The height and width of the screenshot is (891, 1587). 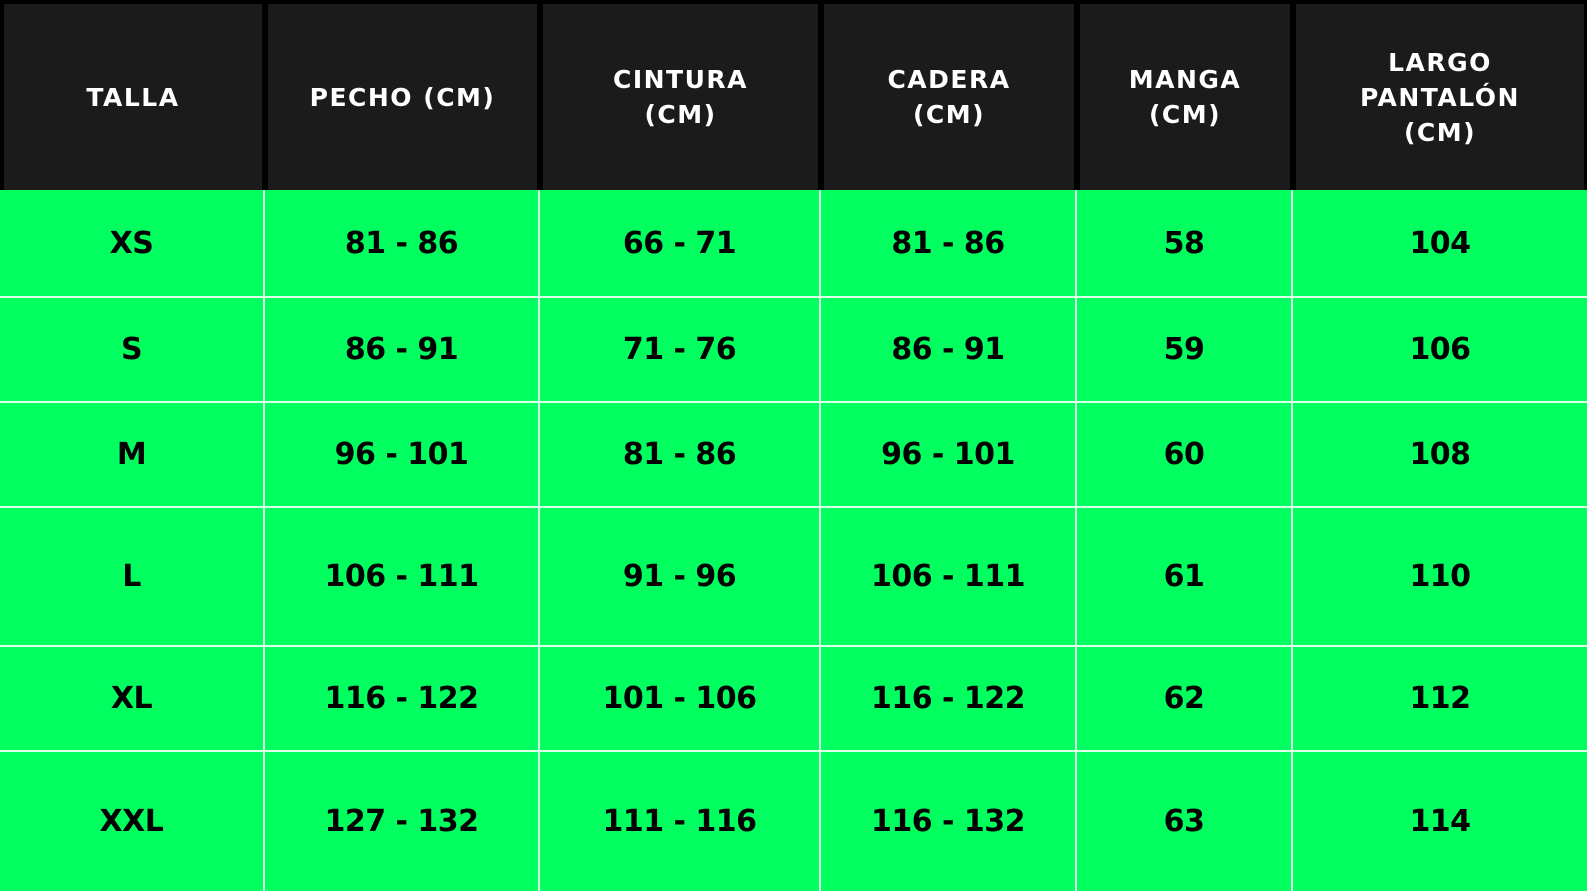 What do you see at coordinates (949, 577) in the screenshot?
I see `cell-cadera: 106 - 111` at bounding box center [949, 577].